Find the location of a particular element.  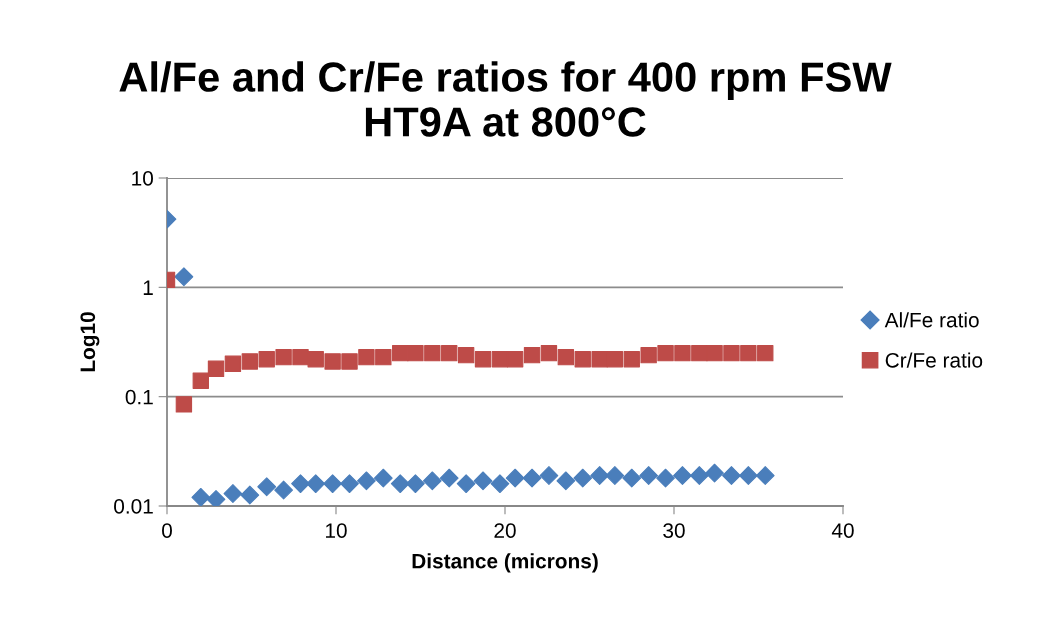

x-tick-label: 0 is located at coordinates (167, 530).